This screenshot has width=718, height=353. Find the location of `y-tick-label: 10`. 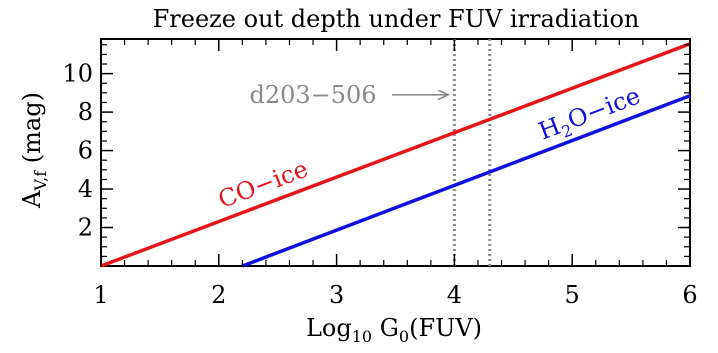

y-tick-label: 10 is located at coordinates (77, 74).